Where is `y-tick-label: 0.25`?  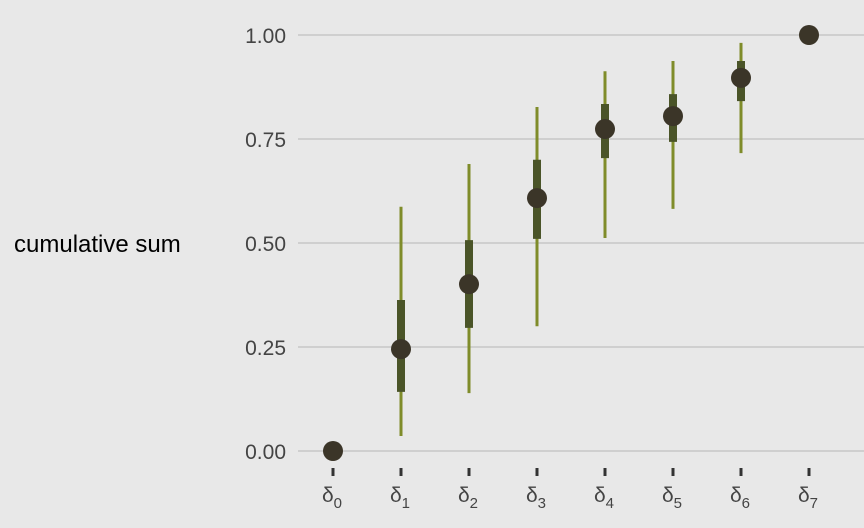 y-tick-label: 0.25 is located at coordinates (265, 348).